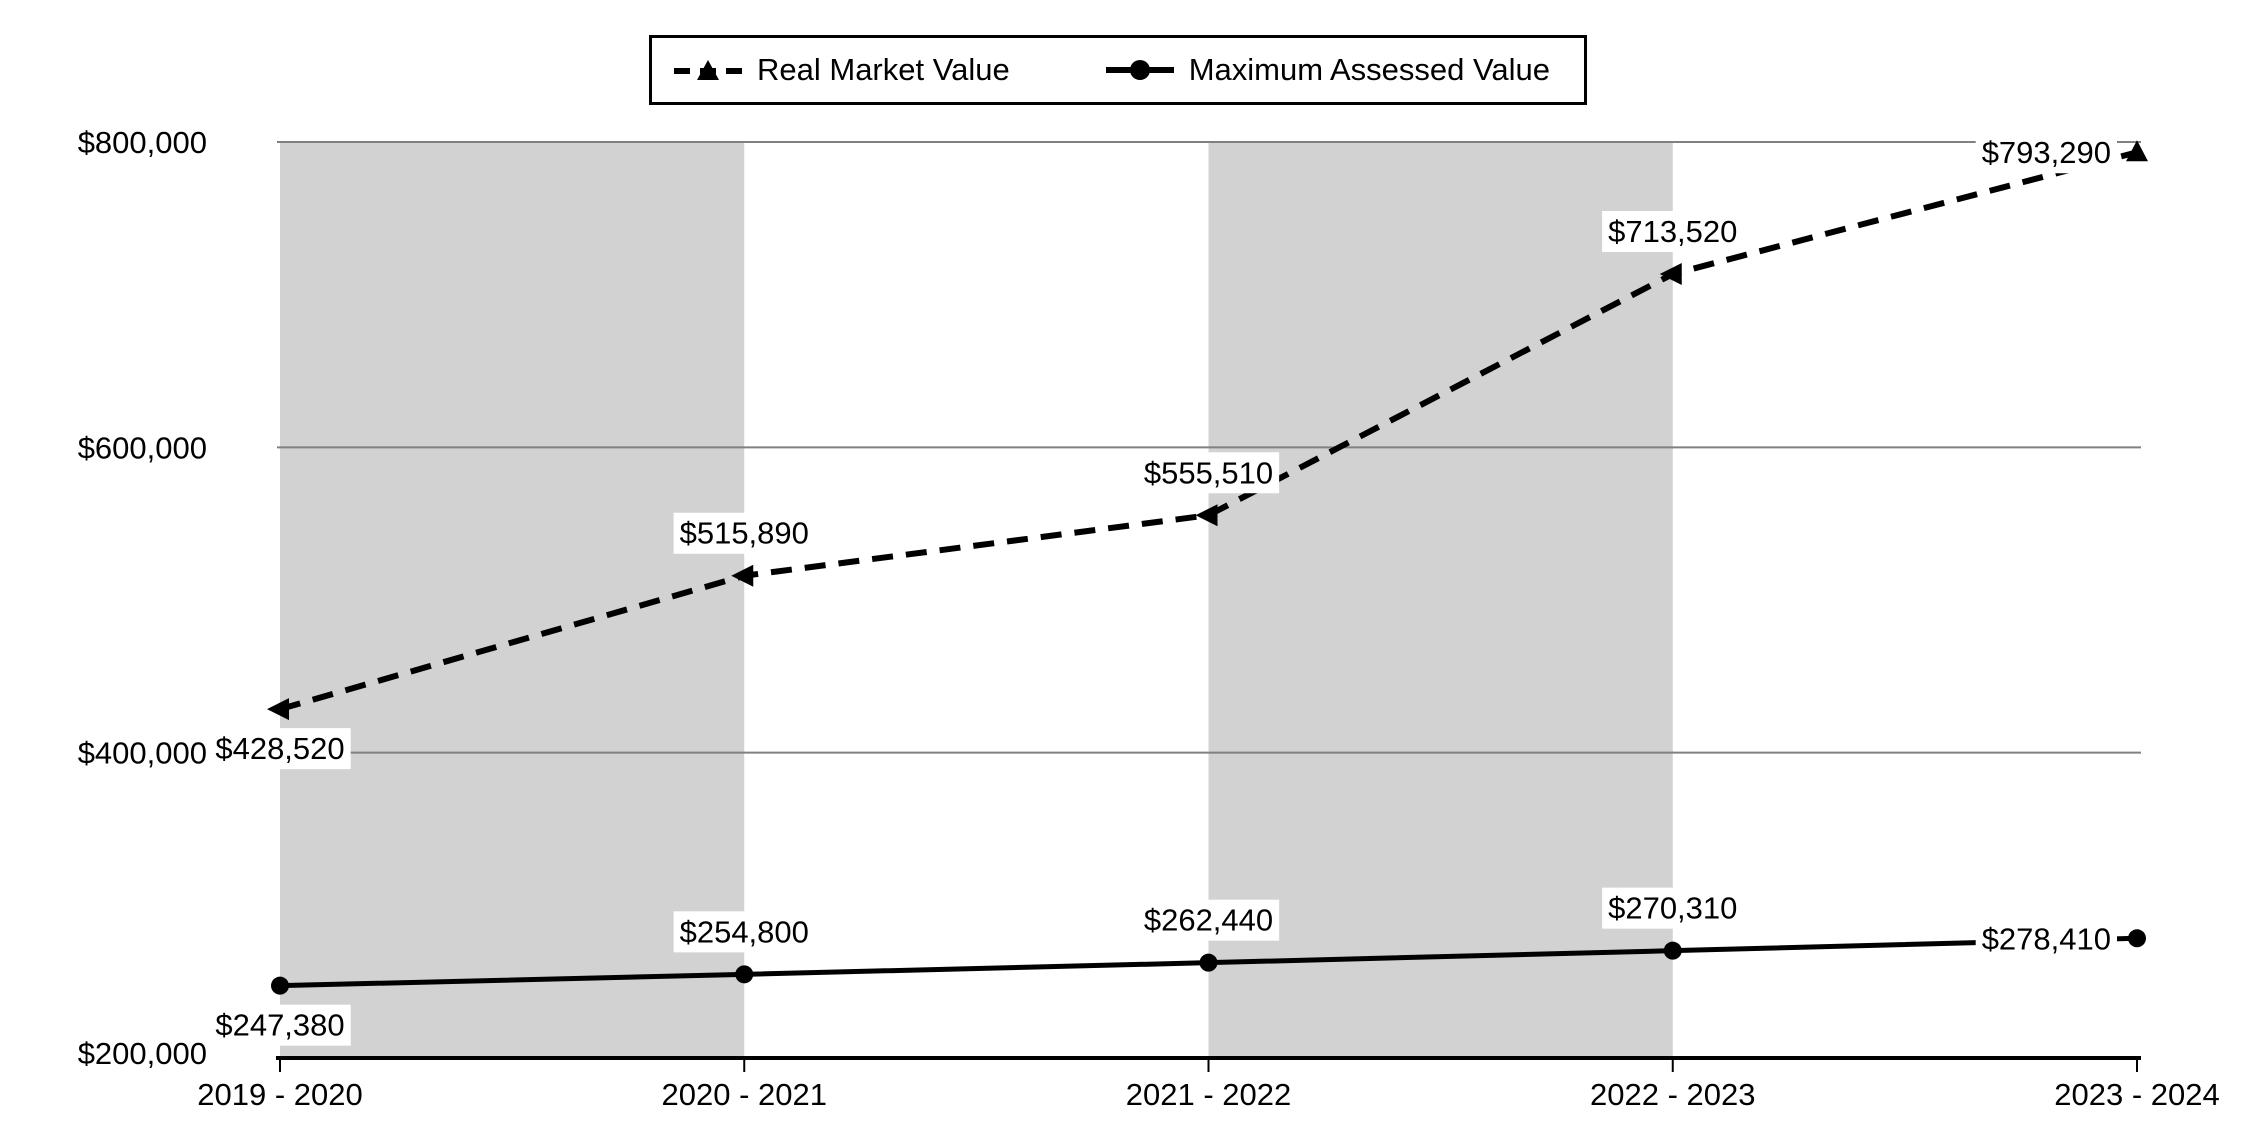 The image size is (2250, 1140). I want to click on legend-item-real-market-value: Real Market Value, so click(842, 70).